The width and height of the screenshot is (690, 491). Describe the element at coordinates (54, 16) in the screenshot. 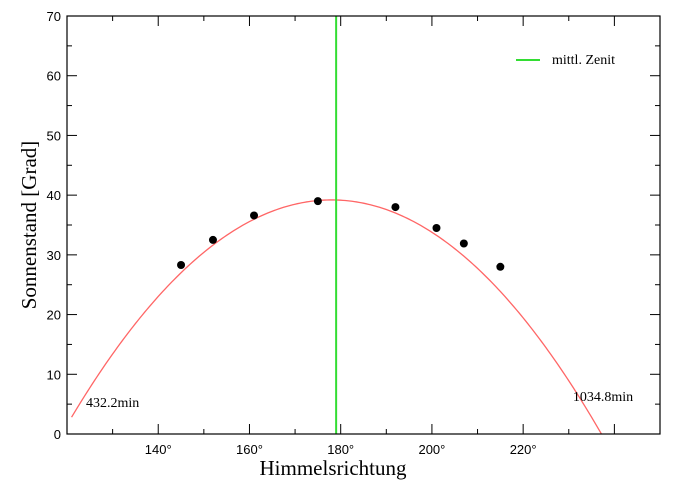

I see `y-tick-label: 70` at that location.